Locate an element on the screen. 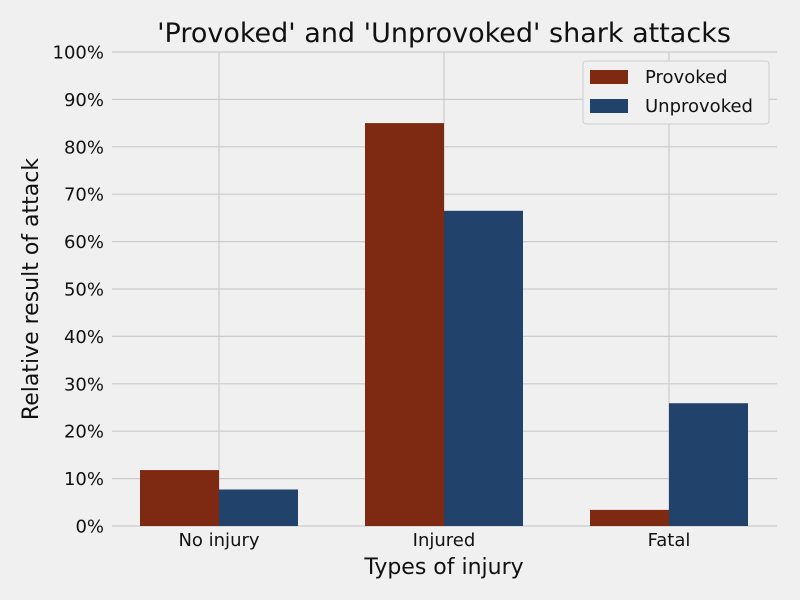 The width and height of the screenshot is (800, 600). bar-provoked-no-injury is located at coordinates (179, 498).